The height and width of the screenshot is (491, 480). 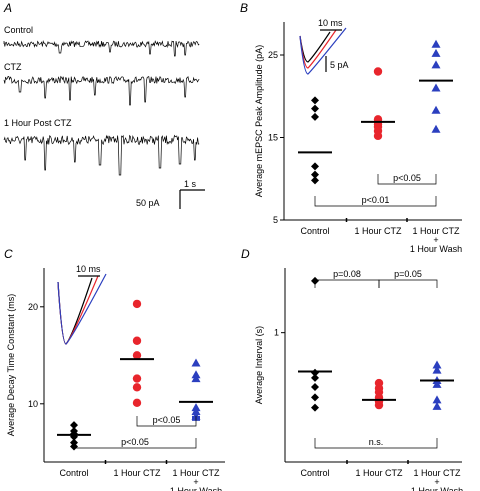 I want to click on y-tick-label: 20, so click(x=33, y=307).